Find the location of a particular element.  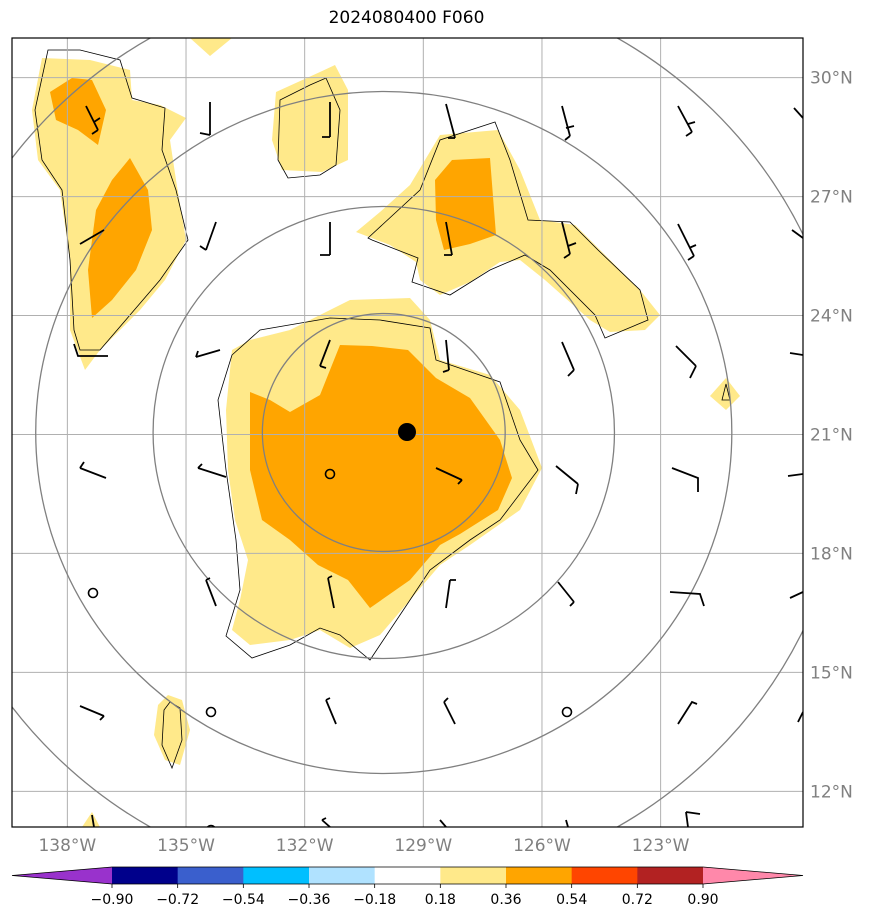

fill-sw-small is located at coordinates (172, 730).